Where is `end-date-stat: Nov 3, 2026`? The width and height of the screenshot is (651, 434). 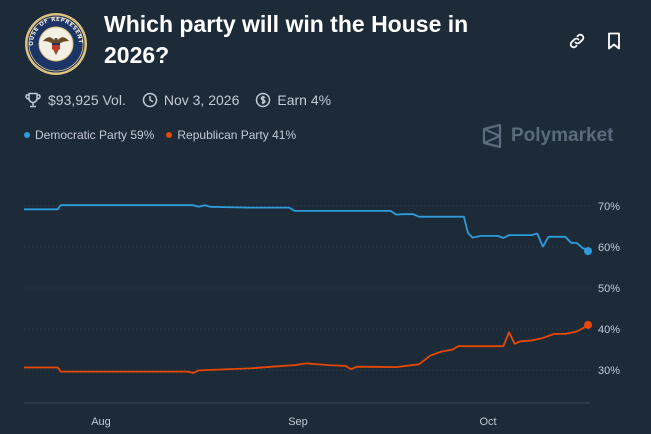 end-date-stat: Nov 3, 2026 is located at coordinates (191, 100).